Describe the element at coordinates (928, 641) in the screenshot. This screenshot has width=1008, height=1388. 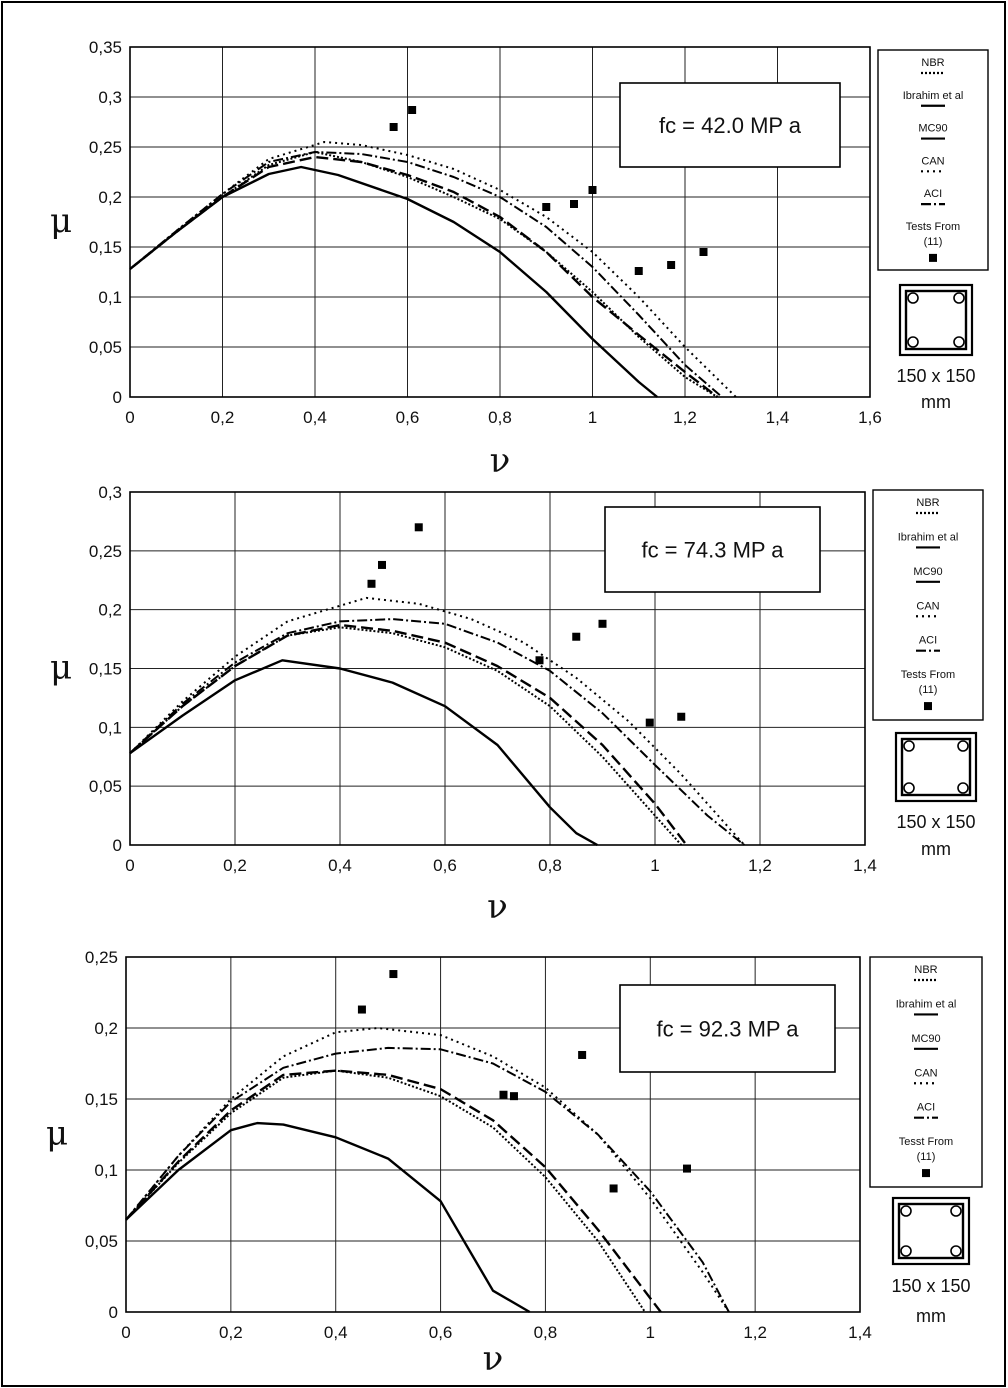
I see `legend-label: ACI` at that location.